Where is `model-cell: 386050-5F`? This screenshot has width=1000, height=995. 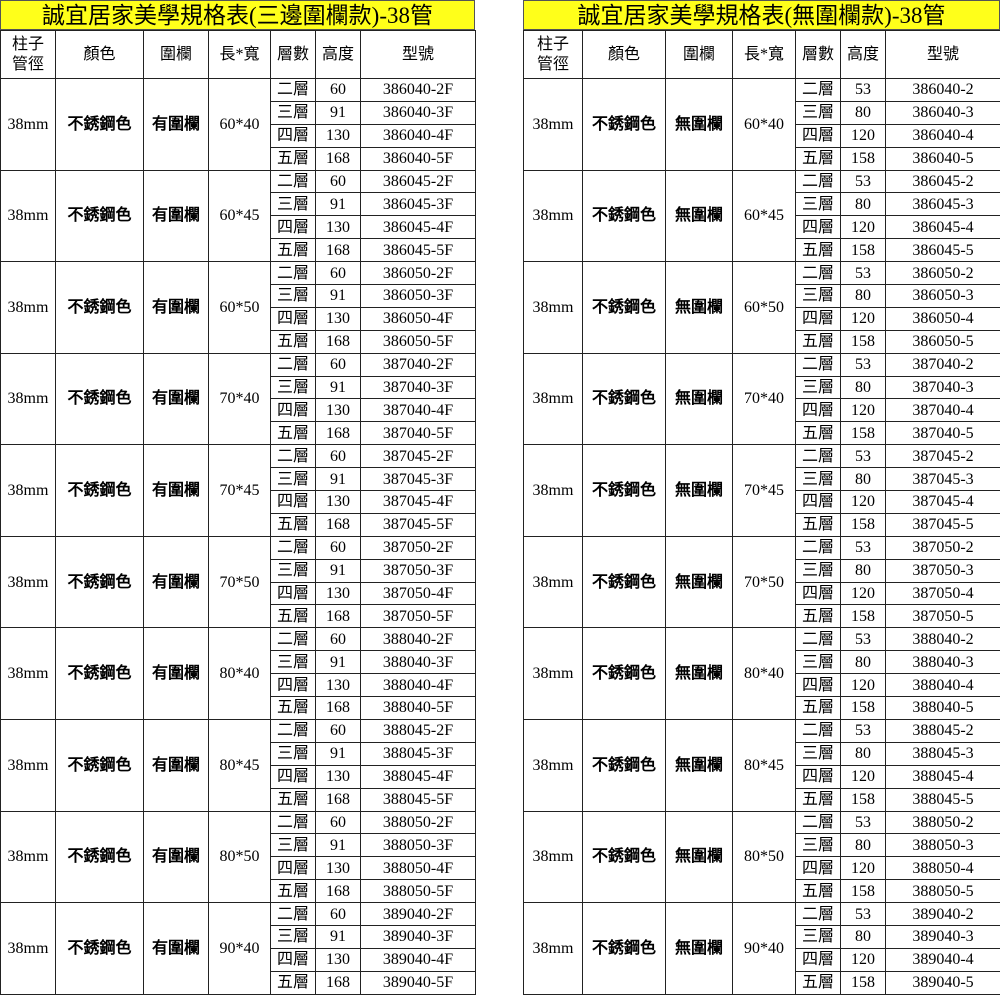 model-cell: 386050-5F is located at coordinates (418, 341).